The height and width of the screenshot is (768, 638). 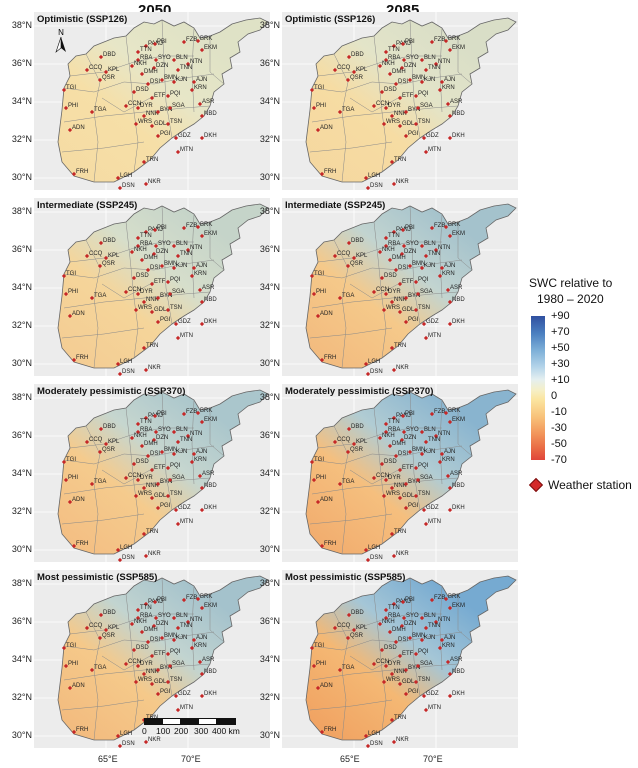 What do you see at coordinates (559, 444) in the screenshot?
I see `color-scale-tick: -50` at bounding box center [559, 444].